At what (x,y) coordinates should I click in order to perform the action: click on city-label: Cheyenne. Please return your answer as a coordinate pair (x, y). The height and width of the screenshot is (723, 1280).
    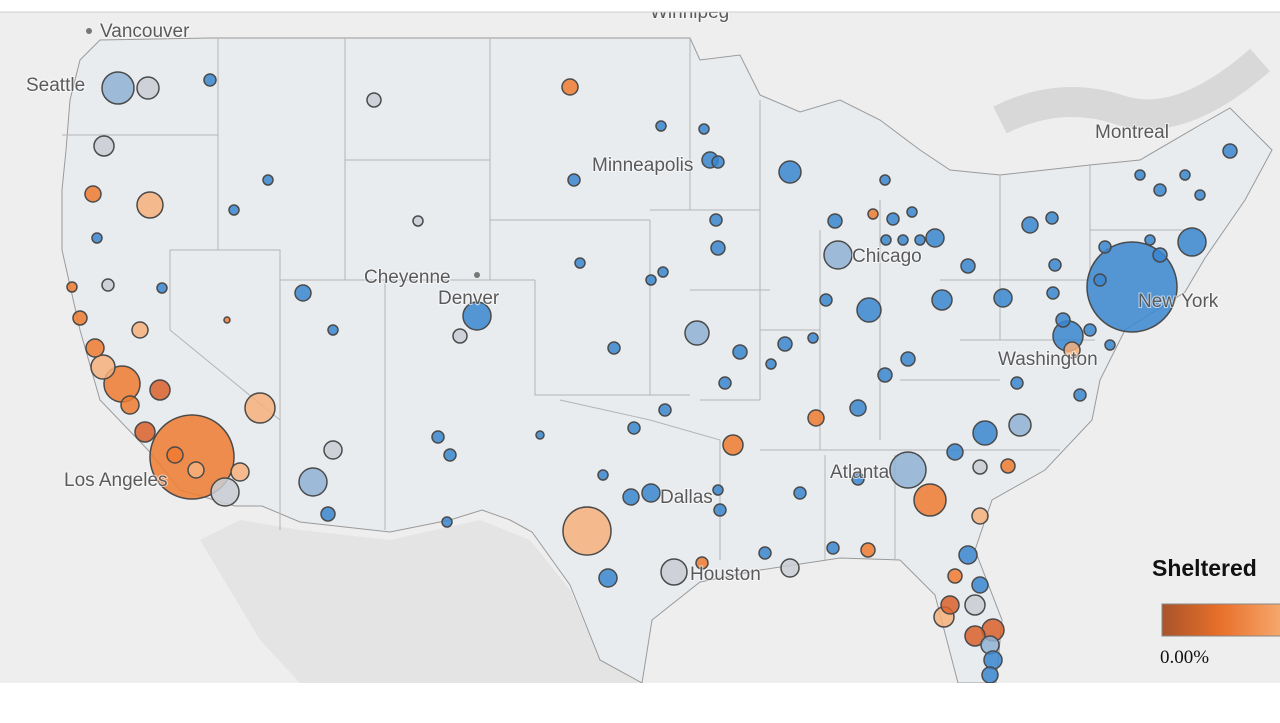
    Looking at the image, I should click on (407, 277).